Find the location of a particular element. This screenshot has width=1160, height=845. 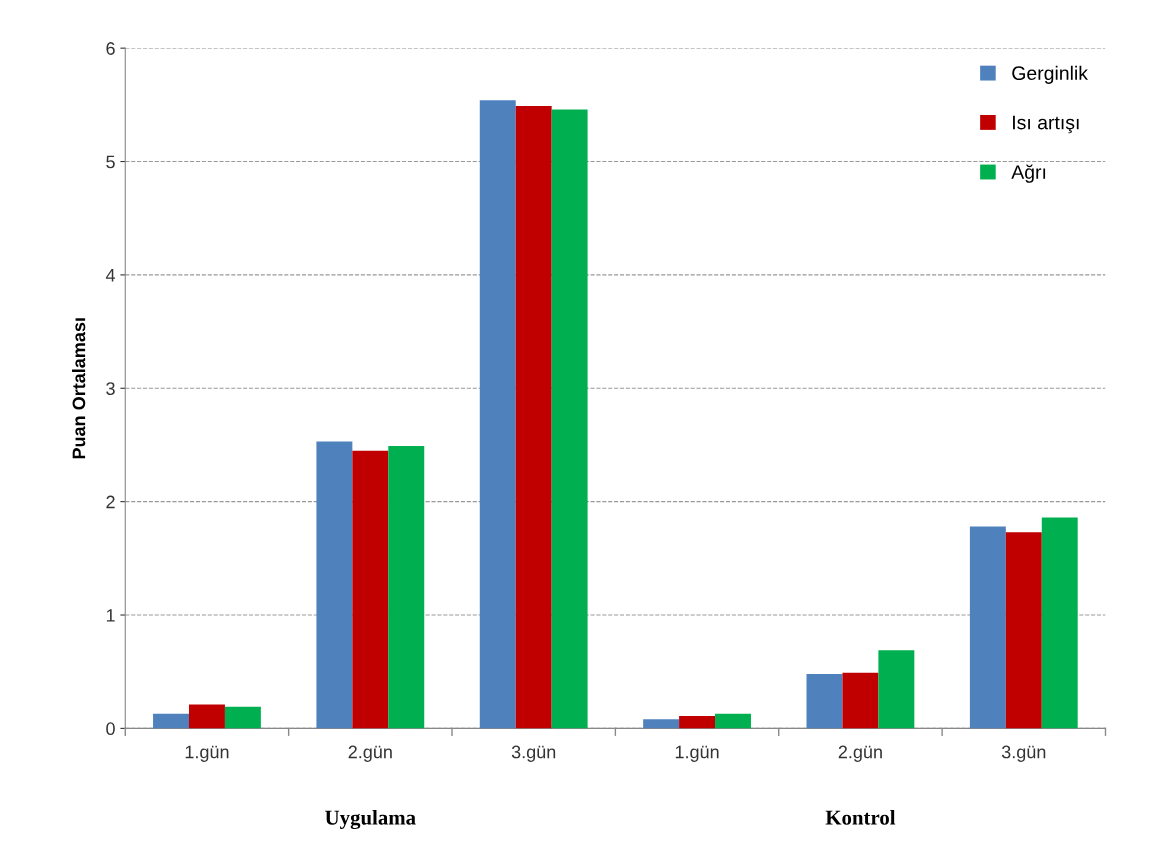

y-tick-label: 3 is located at coordinates (110, 388).